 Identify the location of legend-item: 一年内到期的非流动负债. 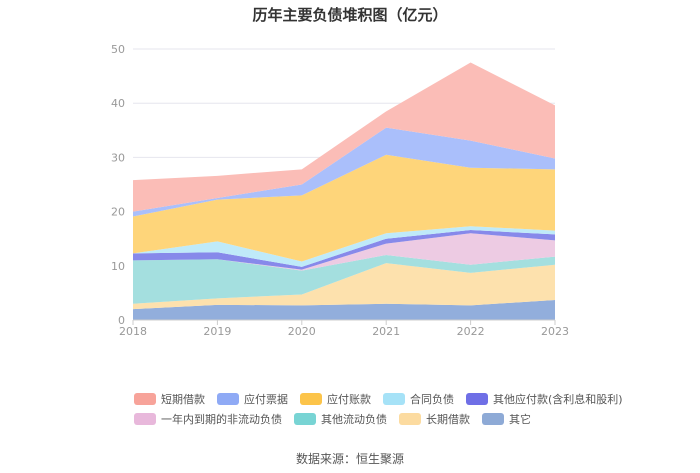
(208, 419).